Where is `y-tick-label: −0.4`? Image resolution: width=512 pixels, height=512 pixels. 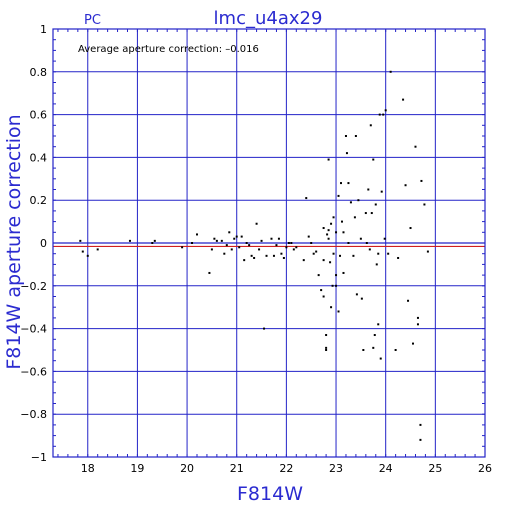
y-tick-label: −0.4 is located at coordinates (33, 329).